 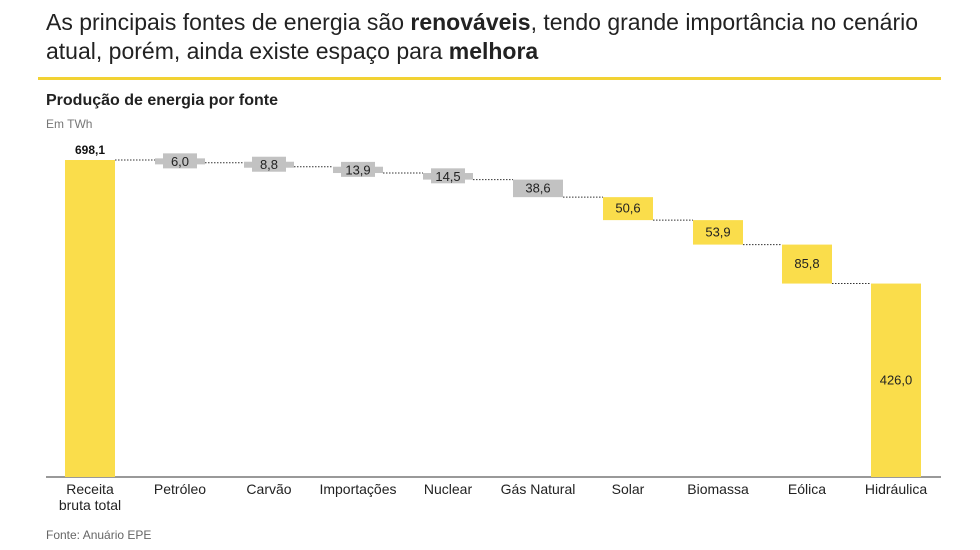 I want to click on data-label-4: 38,6, so click(x=537, y=187).